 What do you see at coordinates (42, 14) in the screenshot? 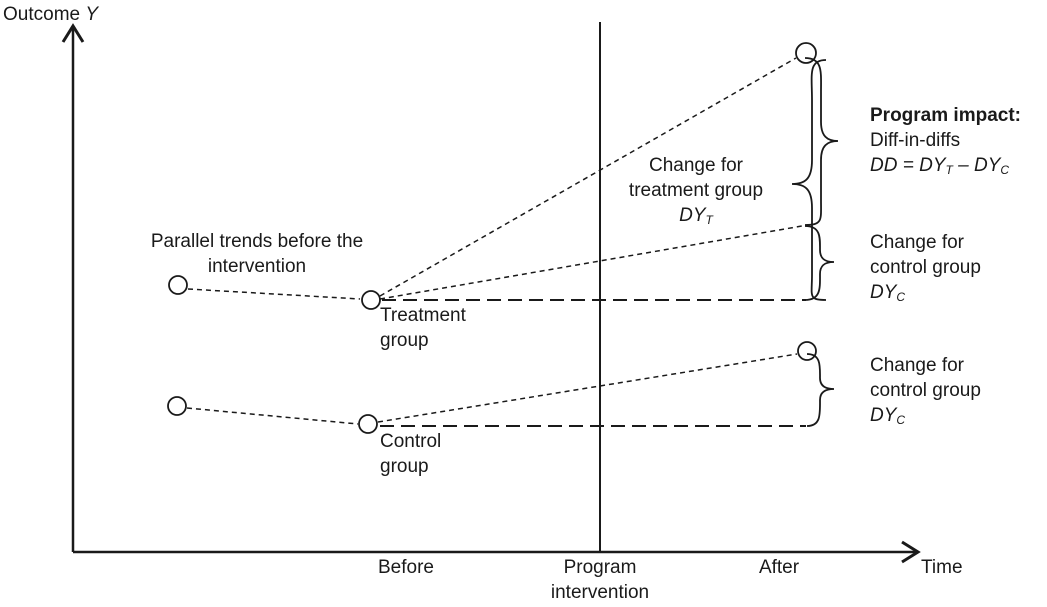
I see `y-axis-label-text: Outcome` at bounding box center [42, 14].